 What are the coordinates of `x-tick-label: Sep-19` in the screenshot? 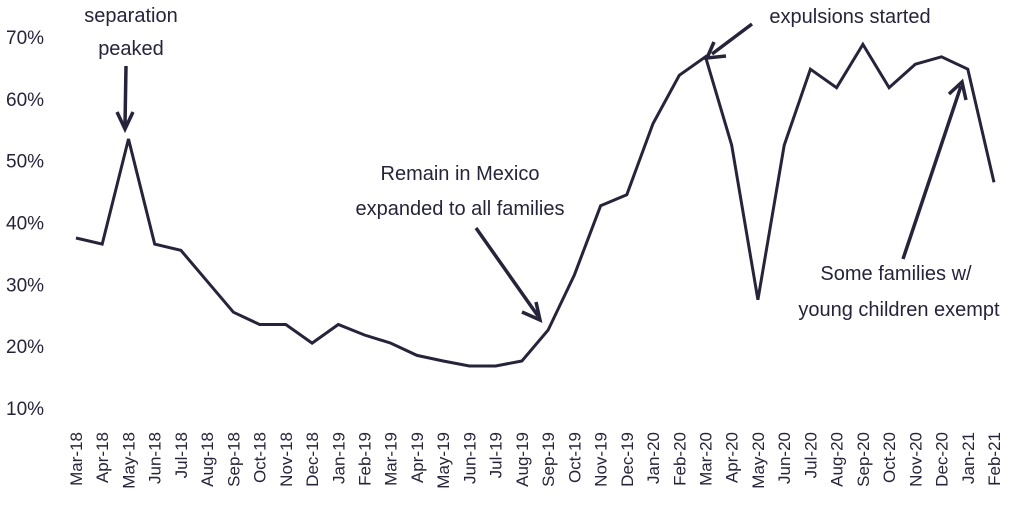 It's located at (548, 459).